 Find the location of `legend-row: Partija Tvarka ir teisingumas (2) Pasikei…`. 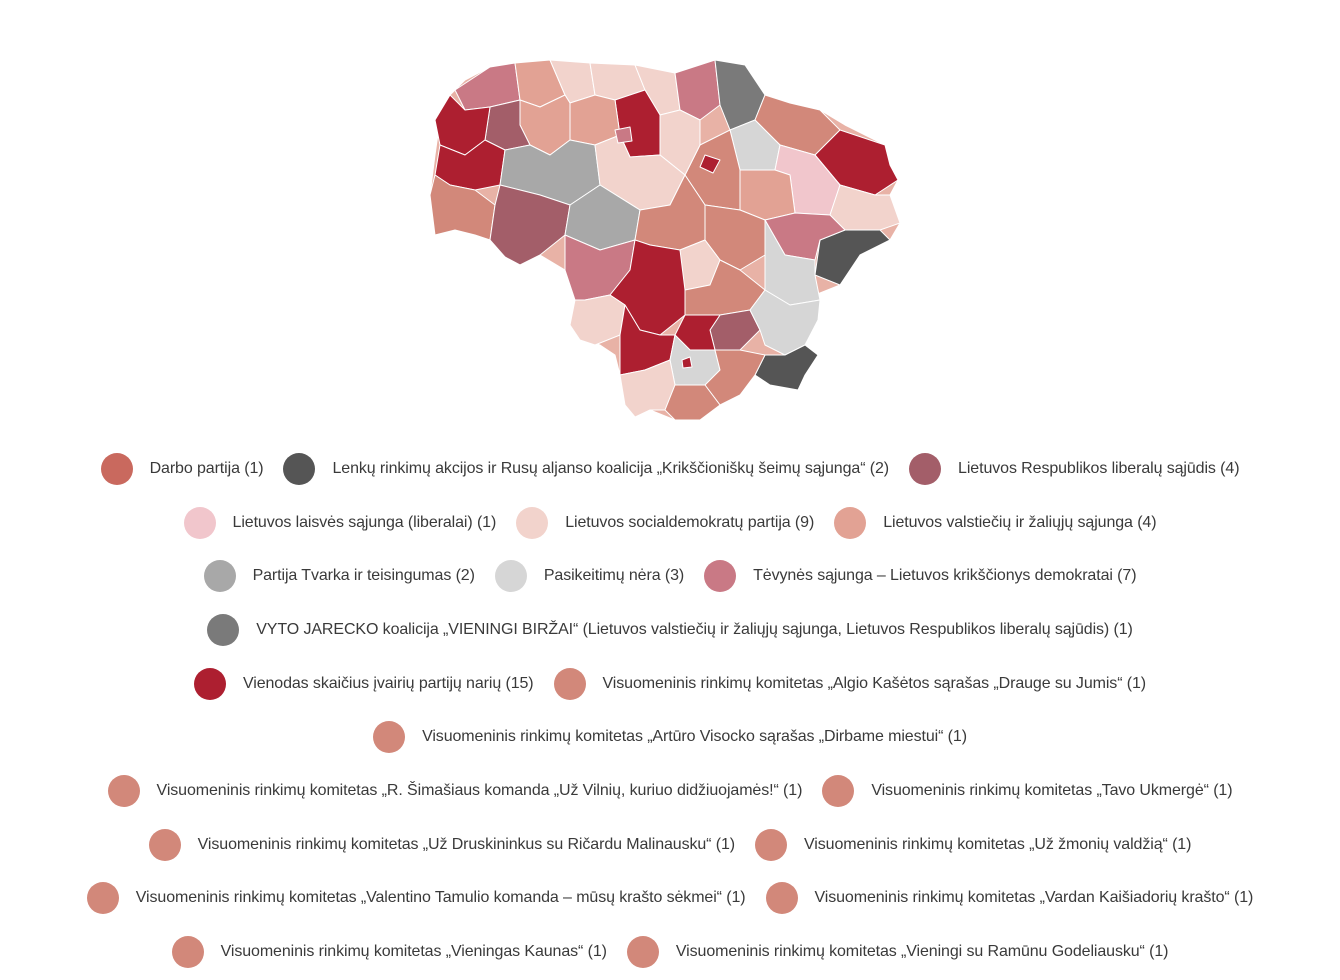

legend-row: Partija Tvarka ir teisingumas (2) Pasikei… is located at coordinates (670, 576).